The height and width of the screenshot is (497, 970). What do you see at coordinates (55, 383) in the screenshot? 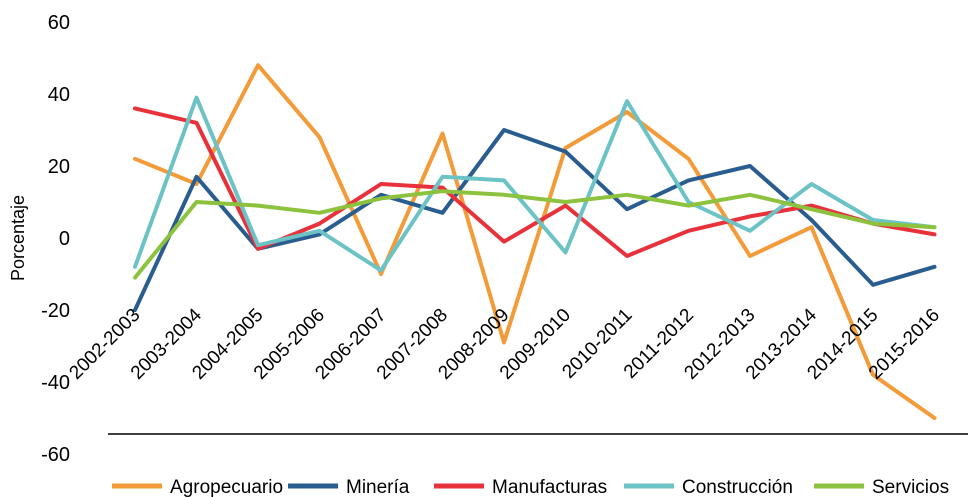
I see `y-tick-label: -40` at bounding box center [55, 383].